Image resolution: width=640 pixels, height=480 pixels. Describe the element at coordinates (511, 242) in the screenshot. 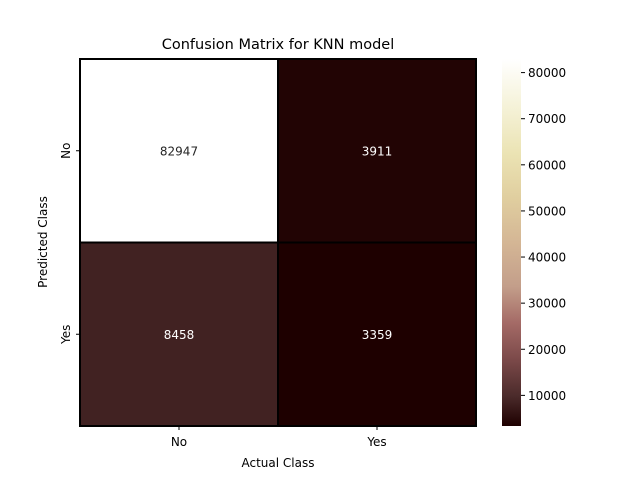

I see `colorbar` at that location.